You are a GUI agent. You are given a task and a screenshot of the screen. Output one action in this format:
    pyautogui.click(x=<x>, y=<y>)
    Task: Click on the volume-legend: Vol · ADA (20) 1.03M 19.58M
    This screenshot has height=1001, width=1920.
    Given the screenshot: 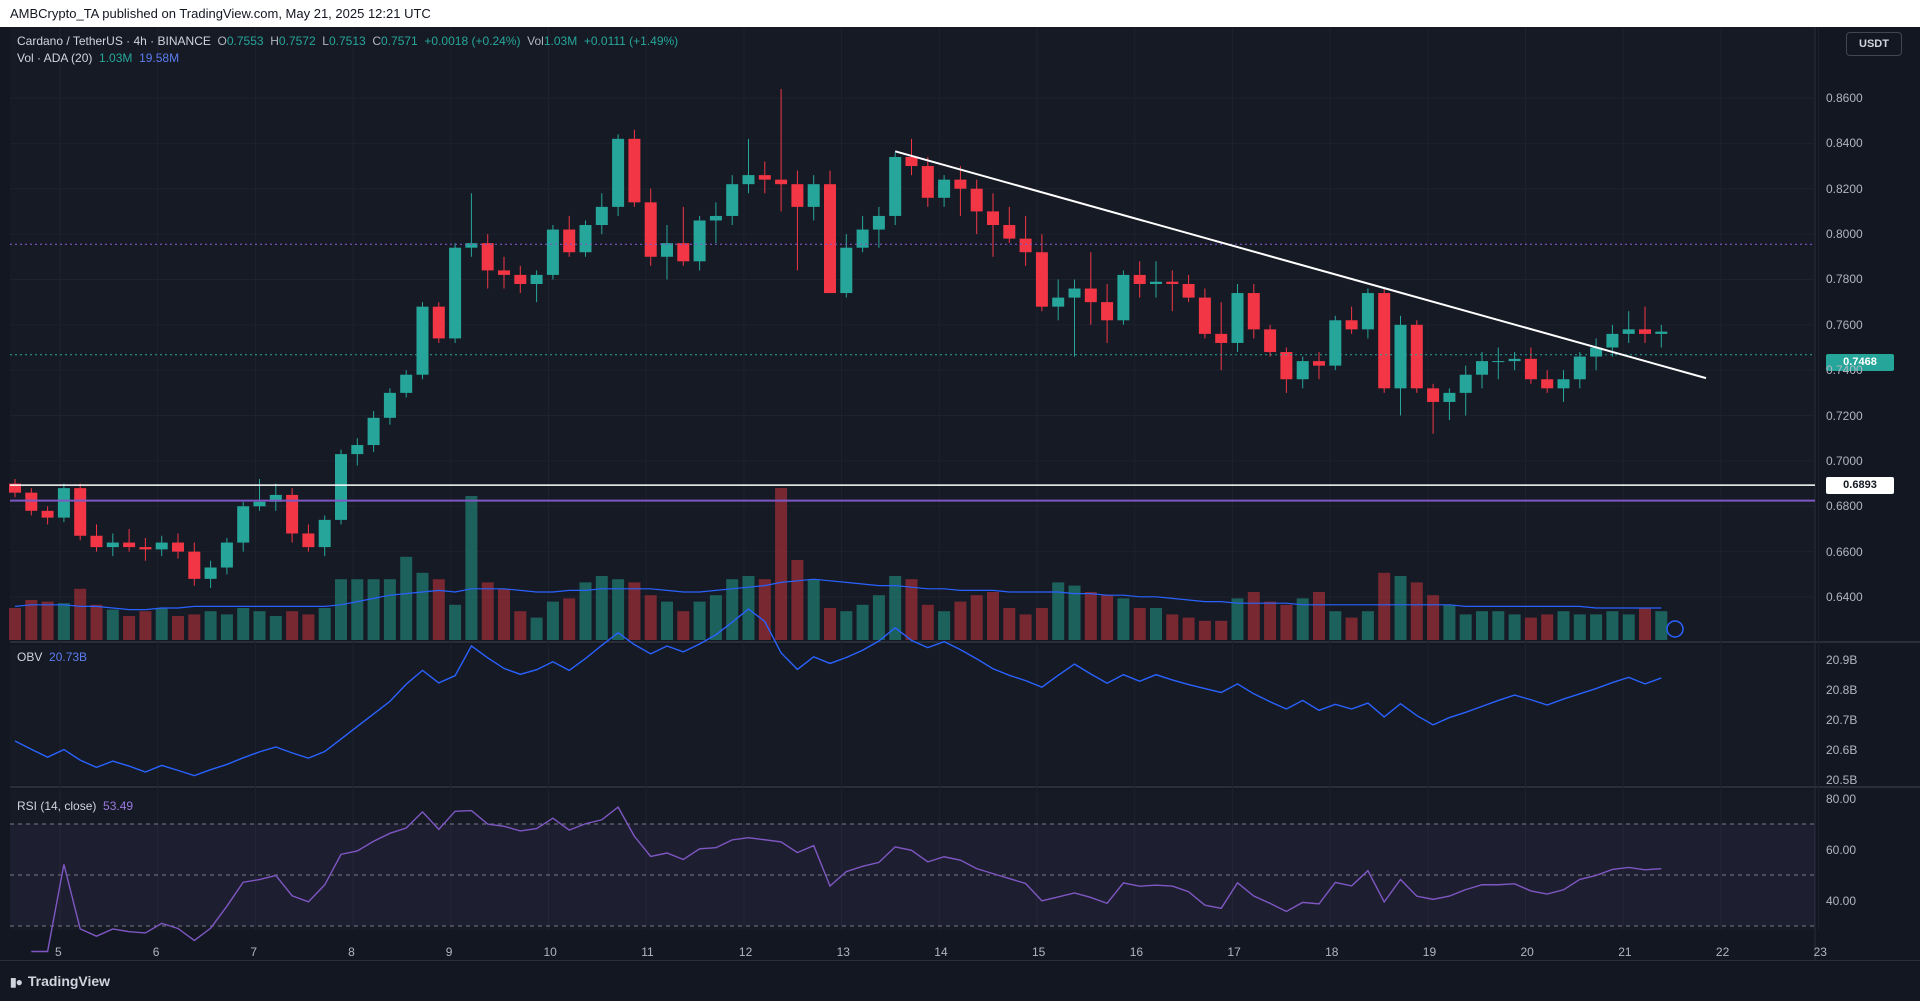 What is the action you would take?
    pyautogui.click(x=98, y=58)
    